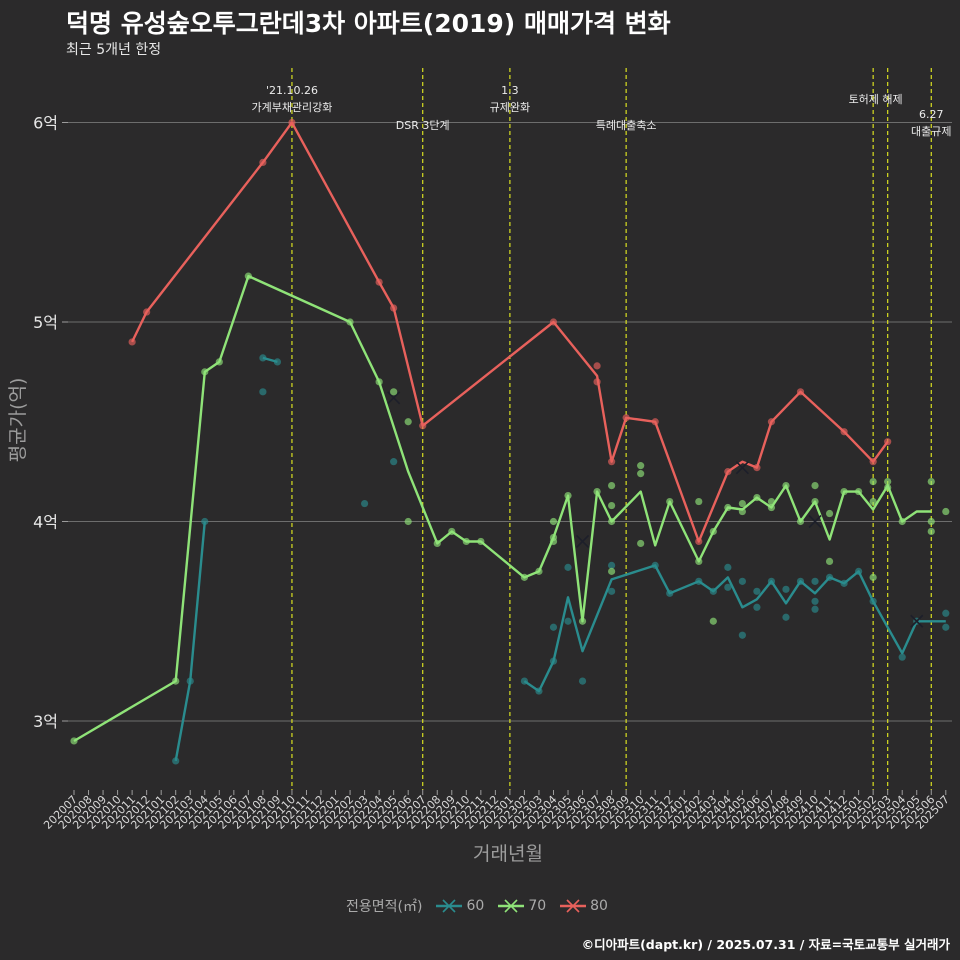  I want to click on chart-subtitle: 최근 5개년 한정, so click(114, 50).